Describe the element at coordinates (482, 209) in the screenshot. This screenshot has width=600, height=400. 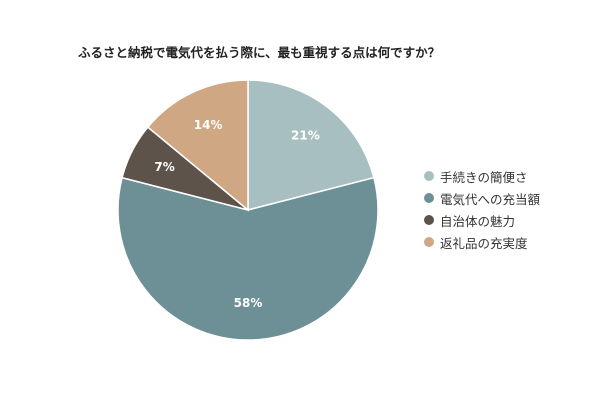
I see `legend: 手続きの簡便さ 電気代への充当額 自治体の魅力 返礼品の充実度` at that location.